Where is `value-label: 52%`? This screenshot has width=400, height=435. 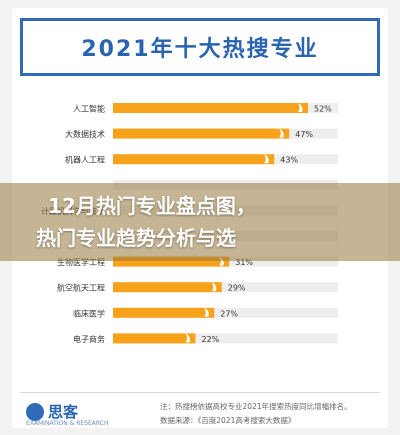 value-label: 52% is located at coordinates (323, 109).